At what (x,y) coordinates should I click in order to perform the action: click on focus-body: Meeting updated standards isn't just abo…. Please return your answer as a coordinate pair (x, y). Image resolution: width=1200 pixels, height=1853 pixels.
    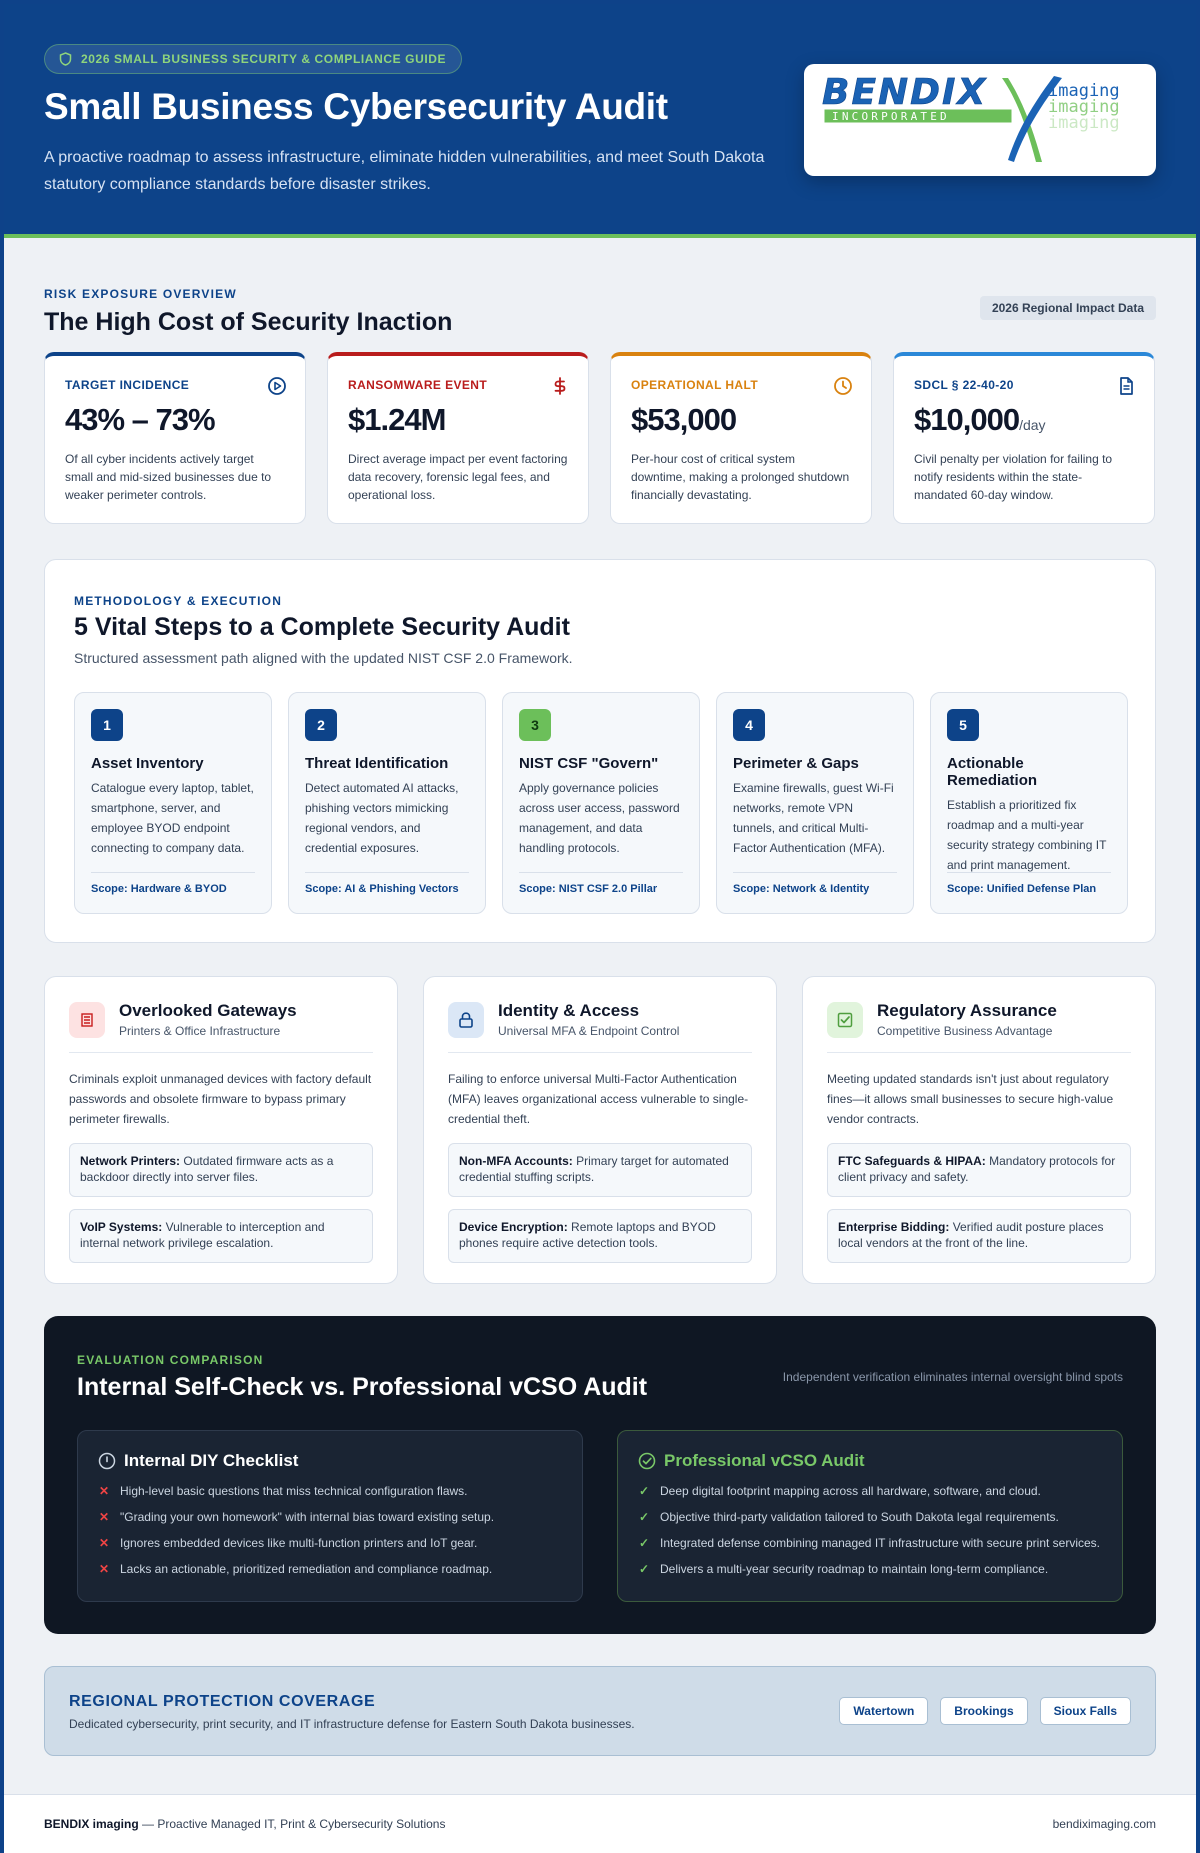
    Looking at the image, I should click on (970, 1099).